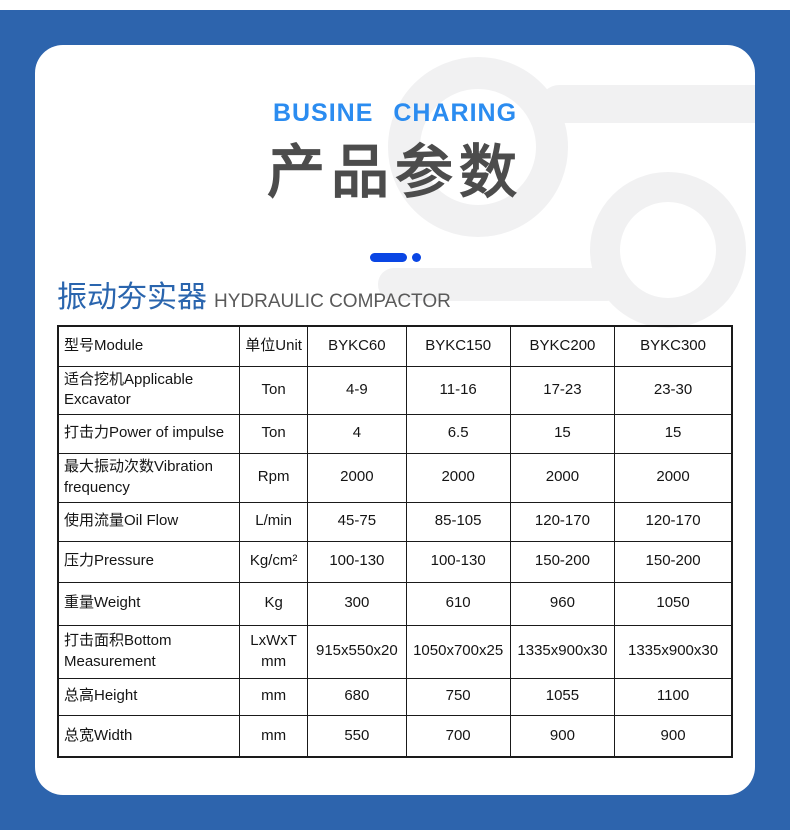 The height and width of the screenshot is (837, 790). What do you see at coordinates (149, 736) in the screenshot?
I see `spec-label-cell: 总宽Width` at bounding box center [149, 736].